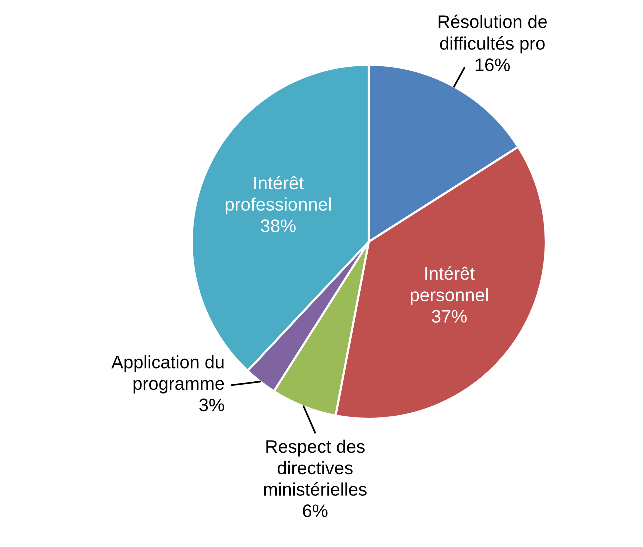 This screenshot has width=643, height=547. Describe the element at coordinates (493, 34) in the screenshot. I see `slice-label: Résolution de difficultés pro` at that location.